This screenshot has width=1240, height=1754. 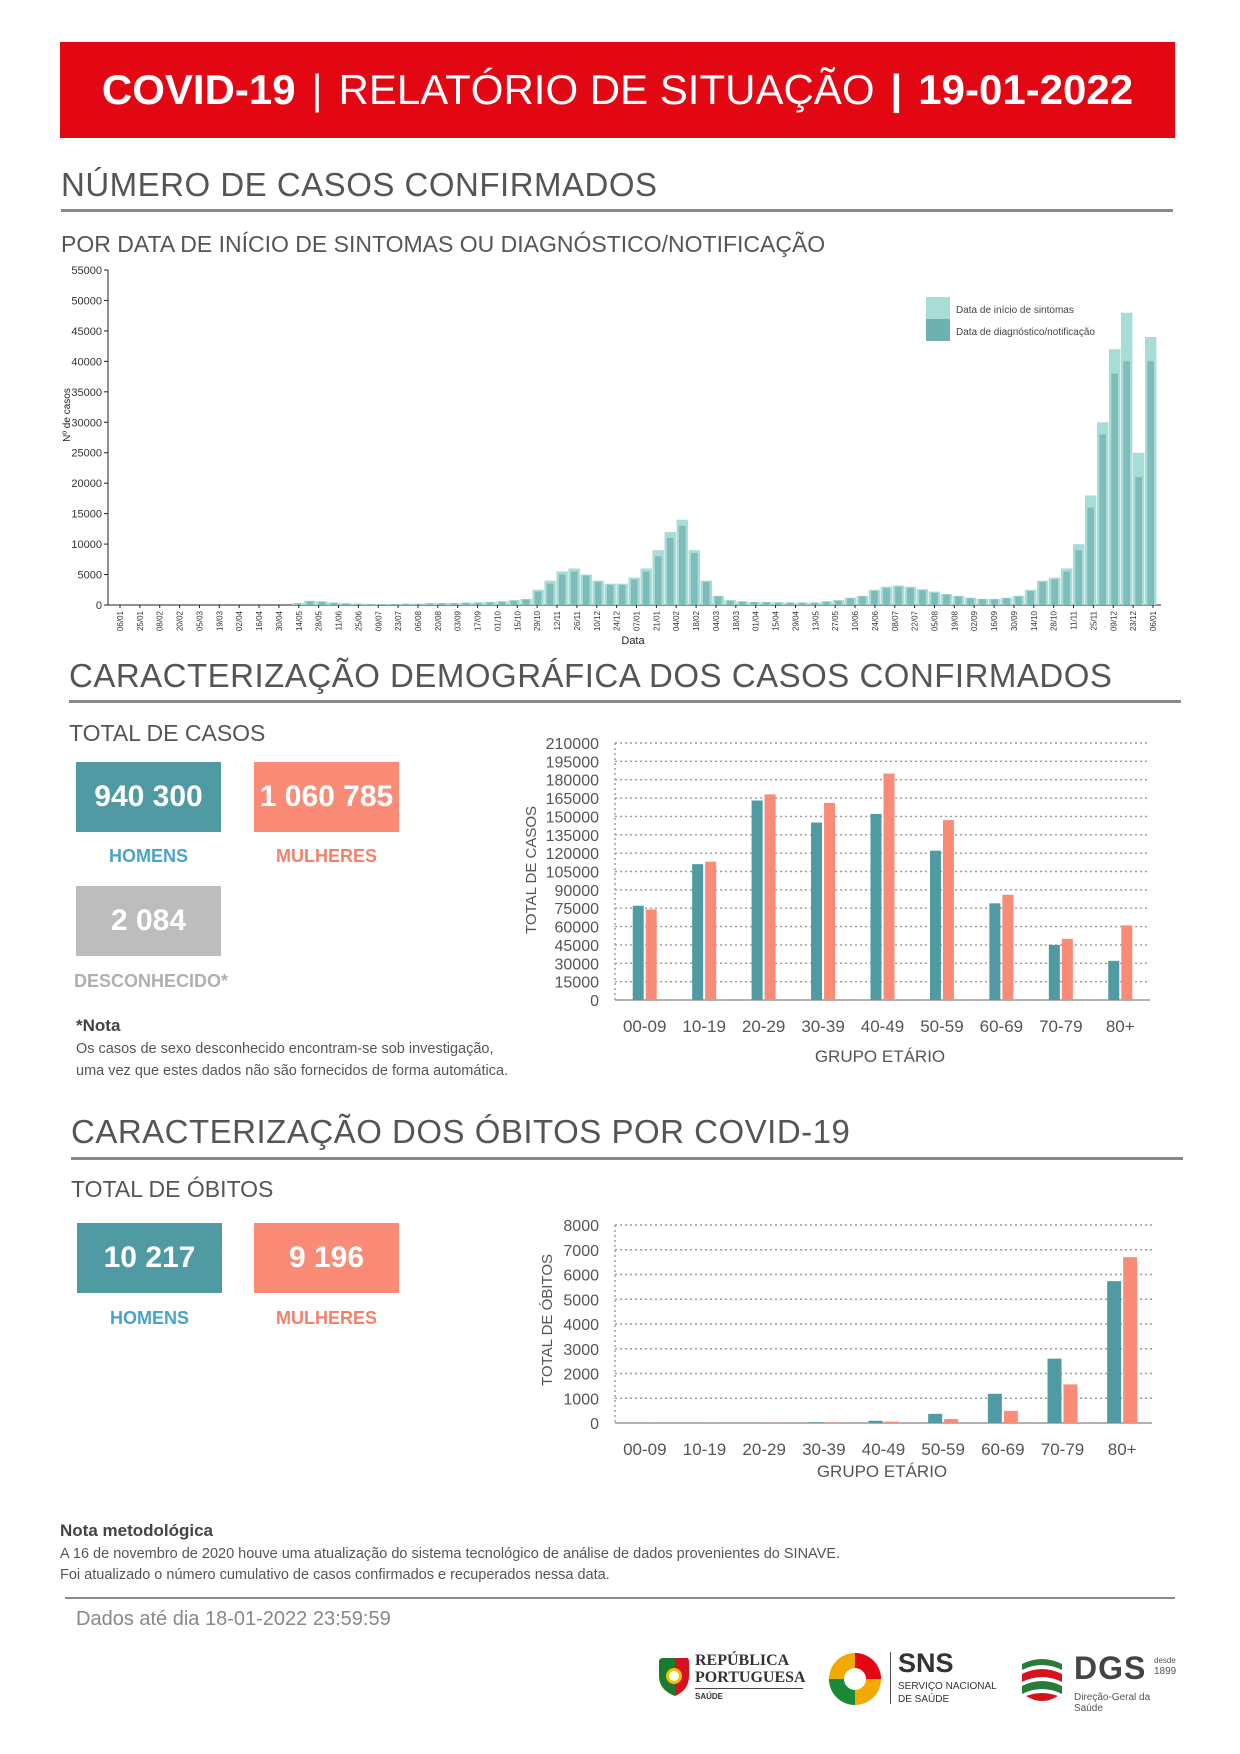 What do you see at coordinates (359, 184) in the screenshot?
I see `cases-title: NÚMERO DE CASOS CONFIRMADOS` at bounding box center [359, 184].